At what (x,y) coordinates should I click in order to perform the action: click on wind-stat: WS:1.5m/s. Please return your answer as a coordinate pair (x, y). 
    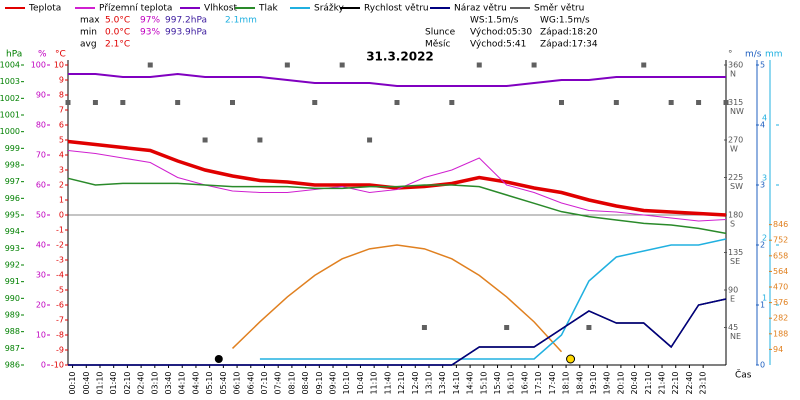
    Looking at the image, I should click on (494, 21).